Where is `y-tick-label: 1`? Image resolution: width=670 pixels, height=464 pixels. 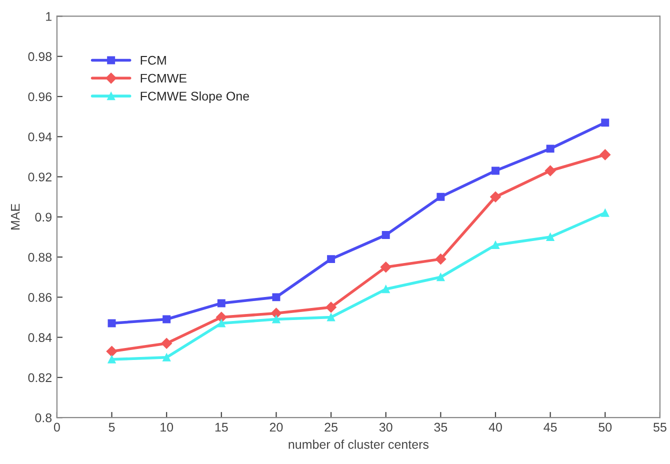 y-tick-label: 1 is located at coordinates (49, 16).